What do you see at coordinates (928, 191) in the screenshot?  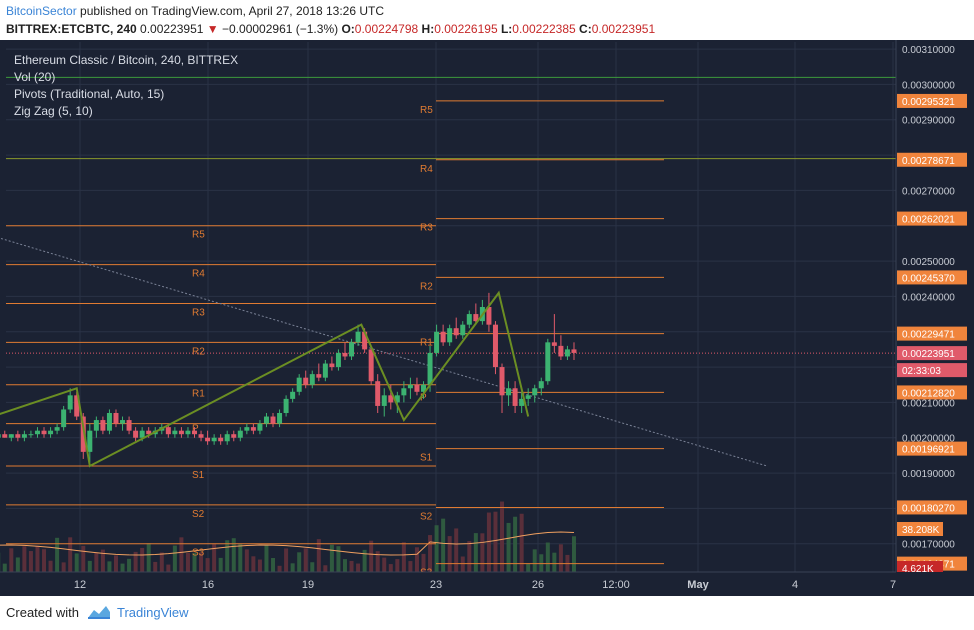 I see `price-tick-label: 0.00270000` at bounding box center [928, 191].